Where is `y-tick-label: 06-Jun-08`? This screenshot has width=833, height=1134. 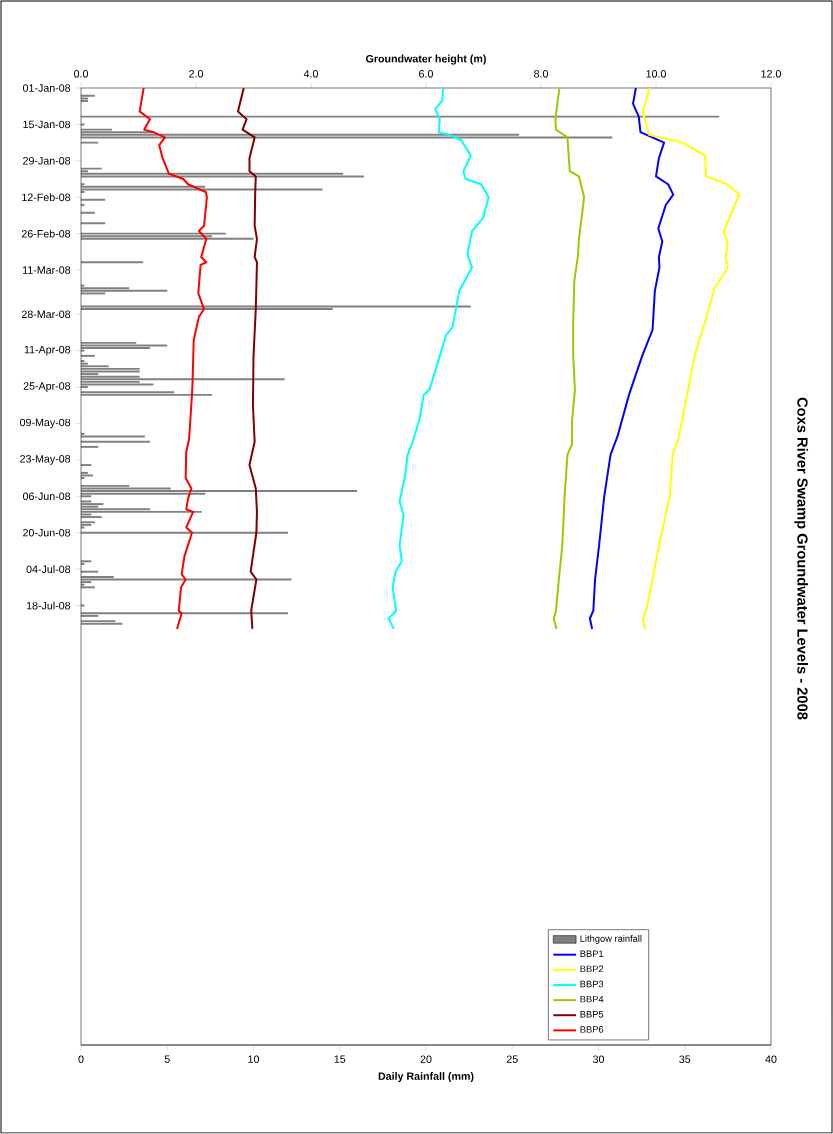 y-tick-label: 06-Jun-08 is located at coordinates (46, 496).